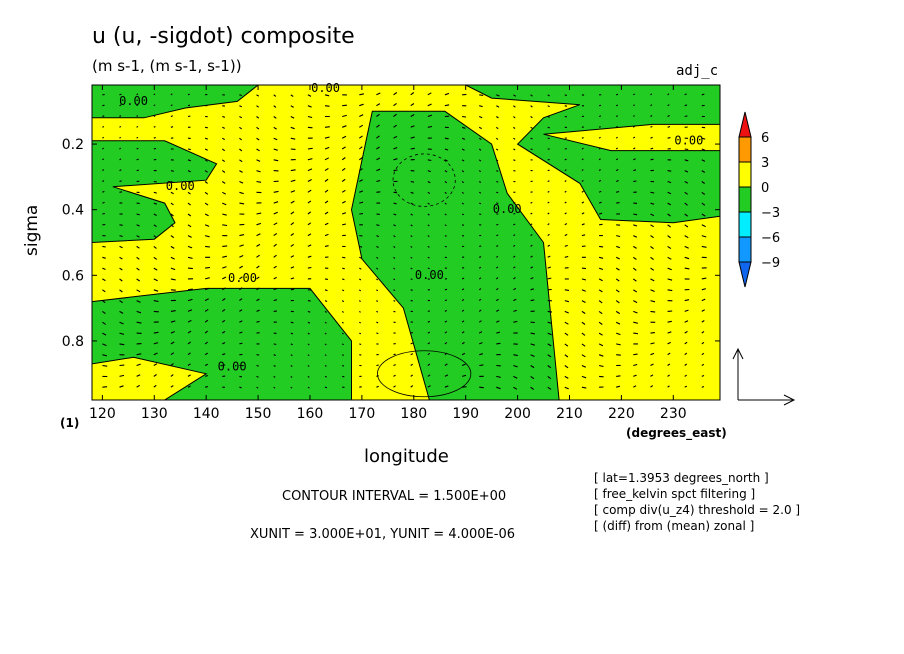  Describe the element at coordinates (154, 414) in the screenshot. I see `x-tick-label: 130` at that location.